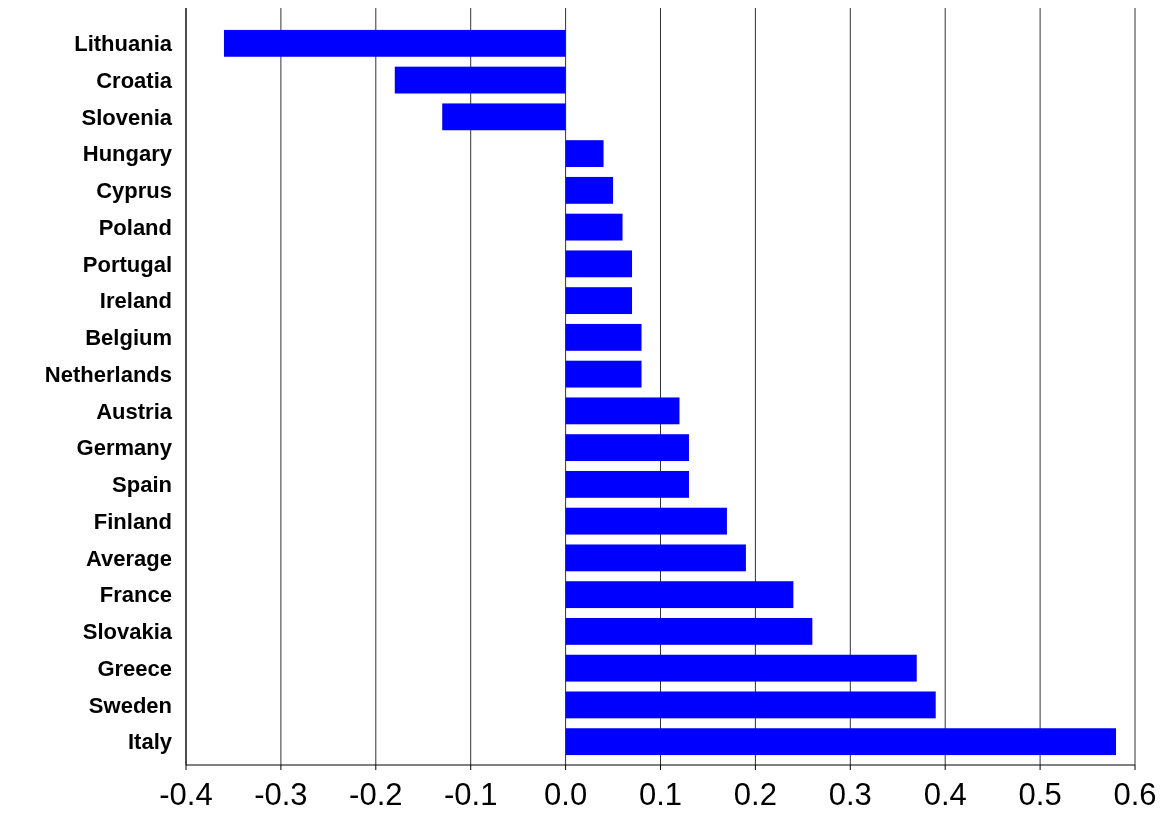 The height and width of the screenshot is (821, 1163). I want to click on y-tick-label: Greece, so click(134, 668).